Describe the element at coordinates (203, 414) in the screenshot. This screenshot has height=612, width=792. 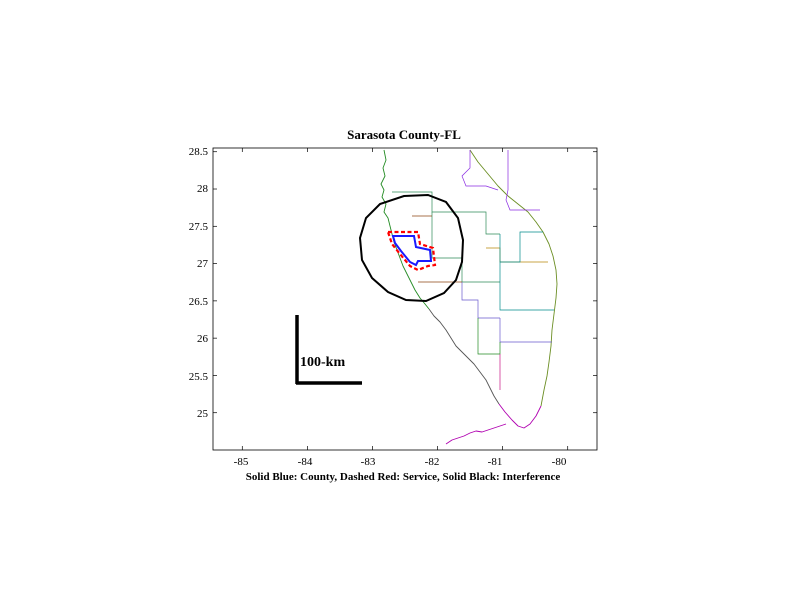
I see `y-tick-label: 25` at that location.